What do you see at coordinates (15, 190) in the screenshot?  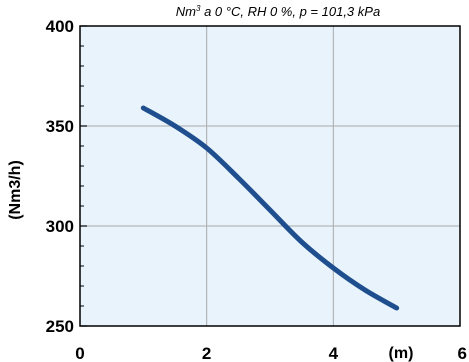 I see `y-axis-title: (Nm3/h)` at bounding box center [15, 190].